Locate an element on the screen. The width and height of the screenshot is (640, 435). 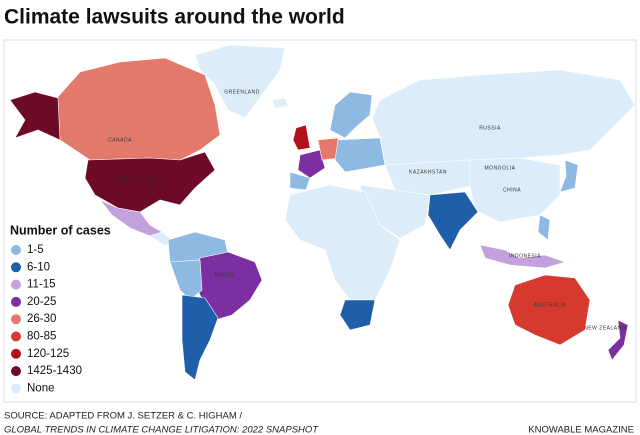
united-kingdom is located at coordinates (301, 137).